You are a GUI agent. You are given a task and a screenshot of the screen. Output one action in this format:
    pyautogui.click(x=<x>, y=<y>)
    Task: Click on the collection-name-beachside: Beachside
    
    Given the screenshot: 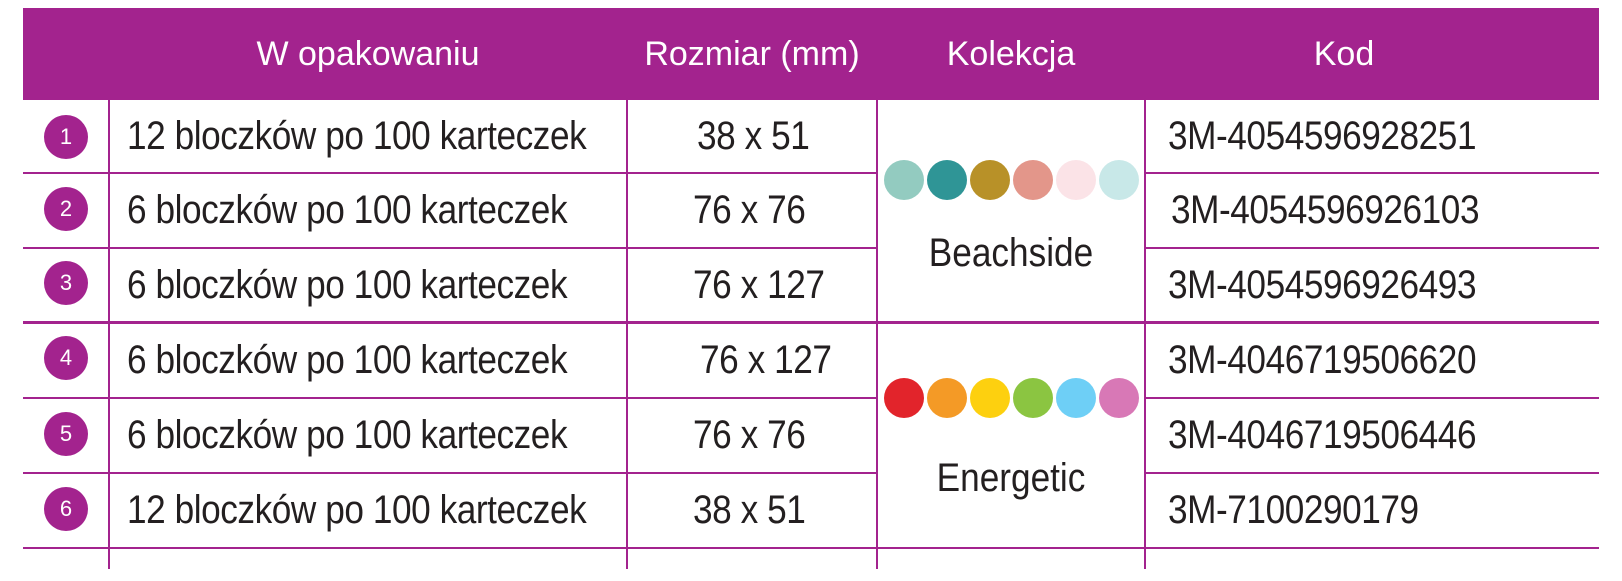 What is the action you would take?
    pyautogui.click(x=1011, y=253)
    